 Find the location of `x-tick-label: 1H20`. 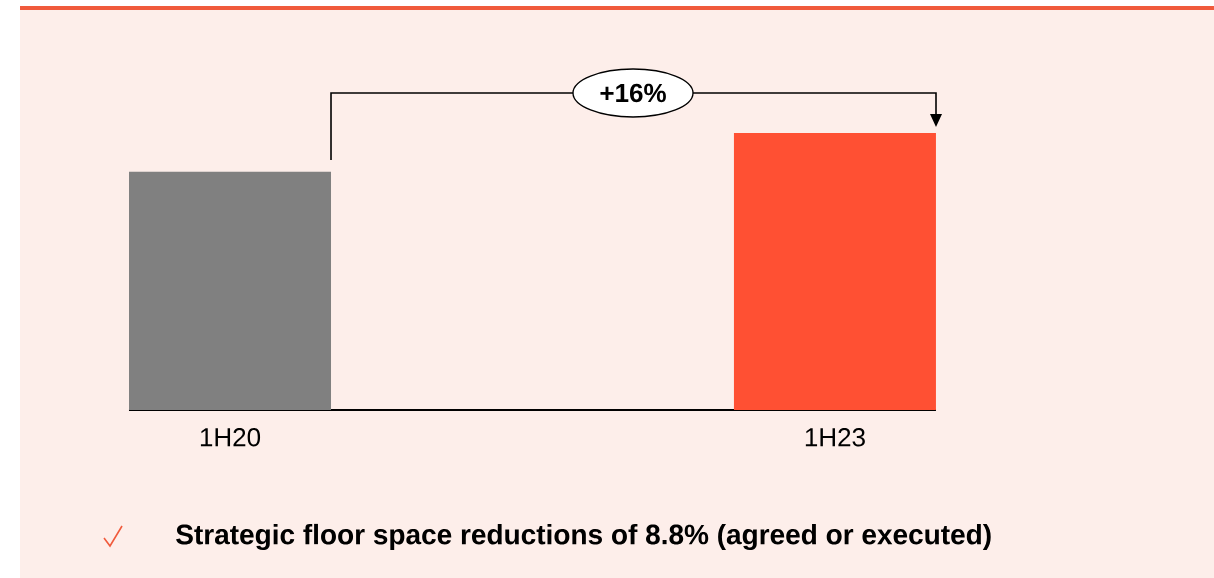

x-tick-label: 1H20 is located at coordinates (230, 437).